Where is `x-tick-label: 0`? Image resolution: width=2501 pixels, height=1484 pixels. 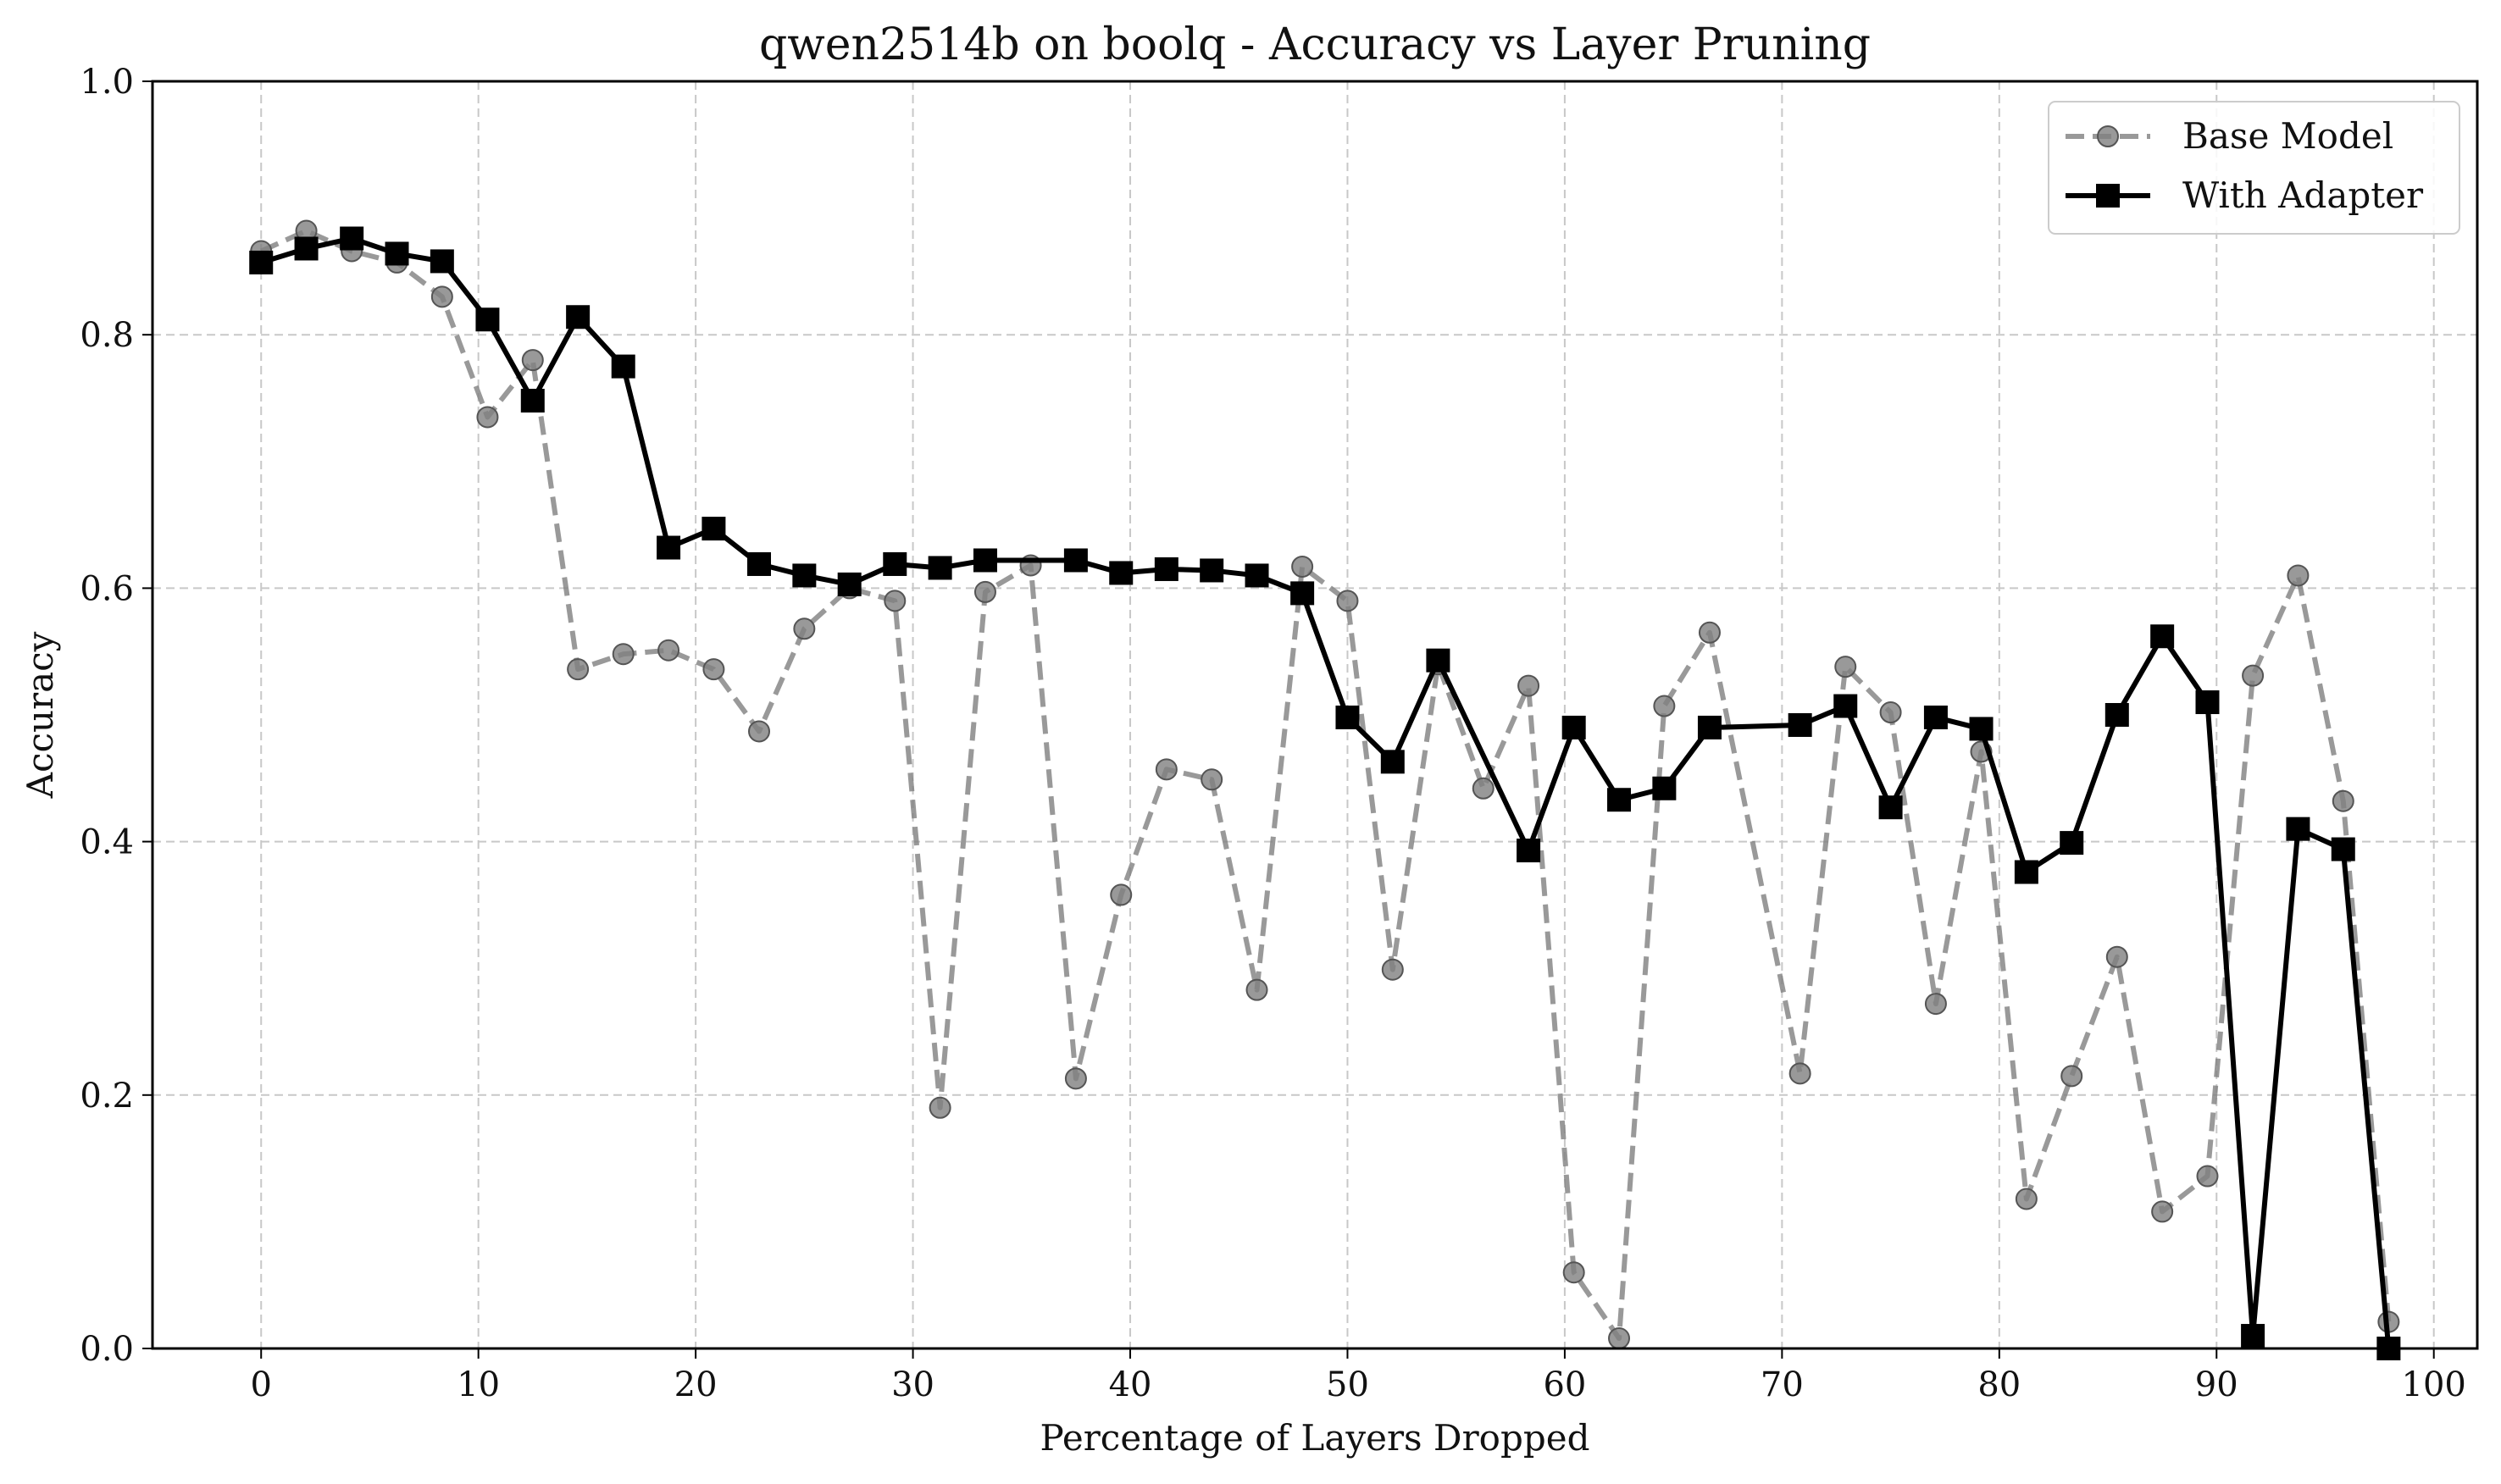 x-tick-label: 0 is located at coordinates (260, 1384).